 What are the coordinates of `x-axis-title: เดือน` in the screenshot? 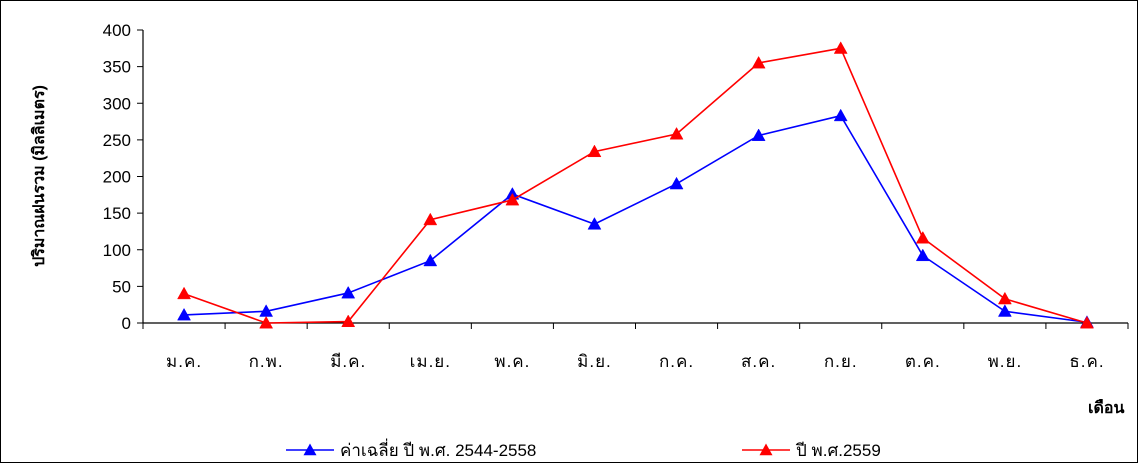 It's located at (1106, 408).